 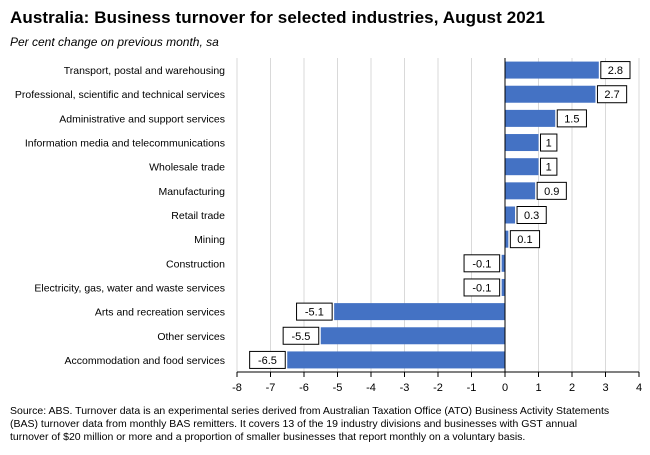 I want to click on category-label: Retail trade, so click(x=198, y=216).